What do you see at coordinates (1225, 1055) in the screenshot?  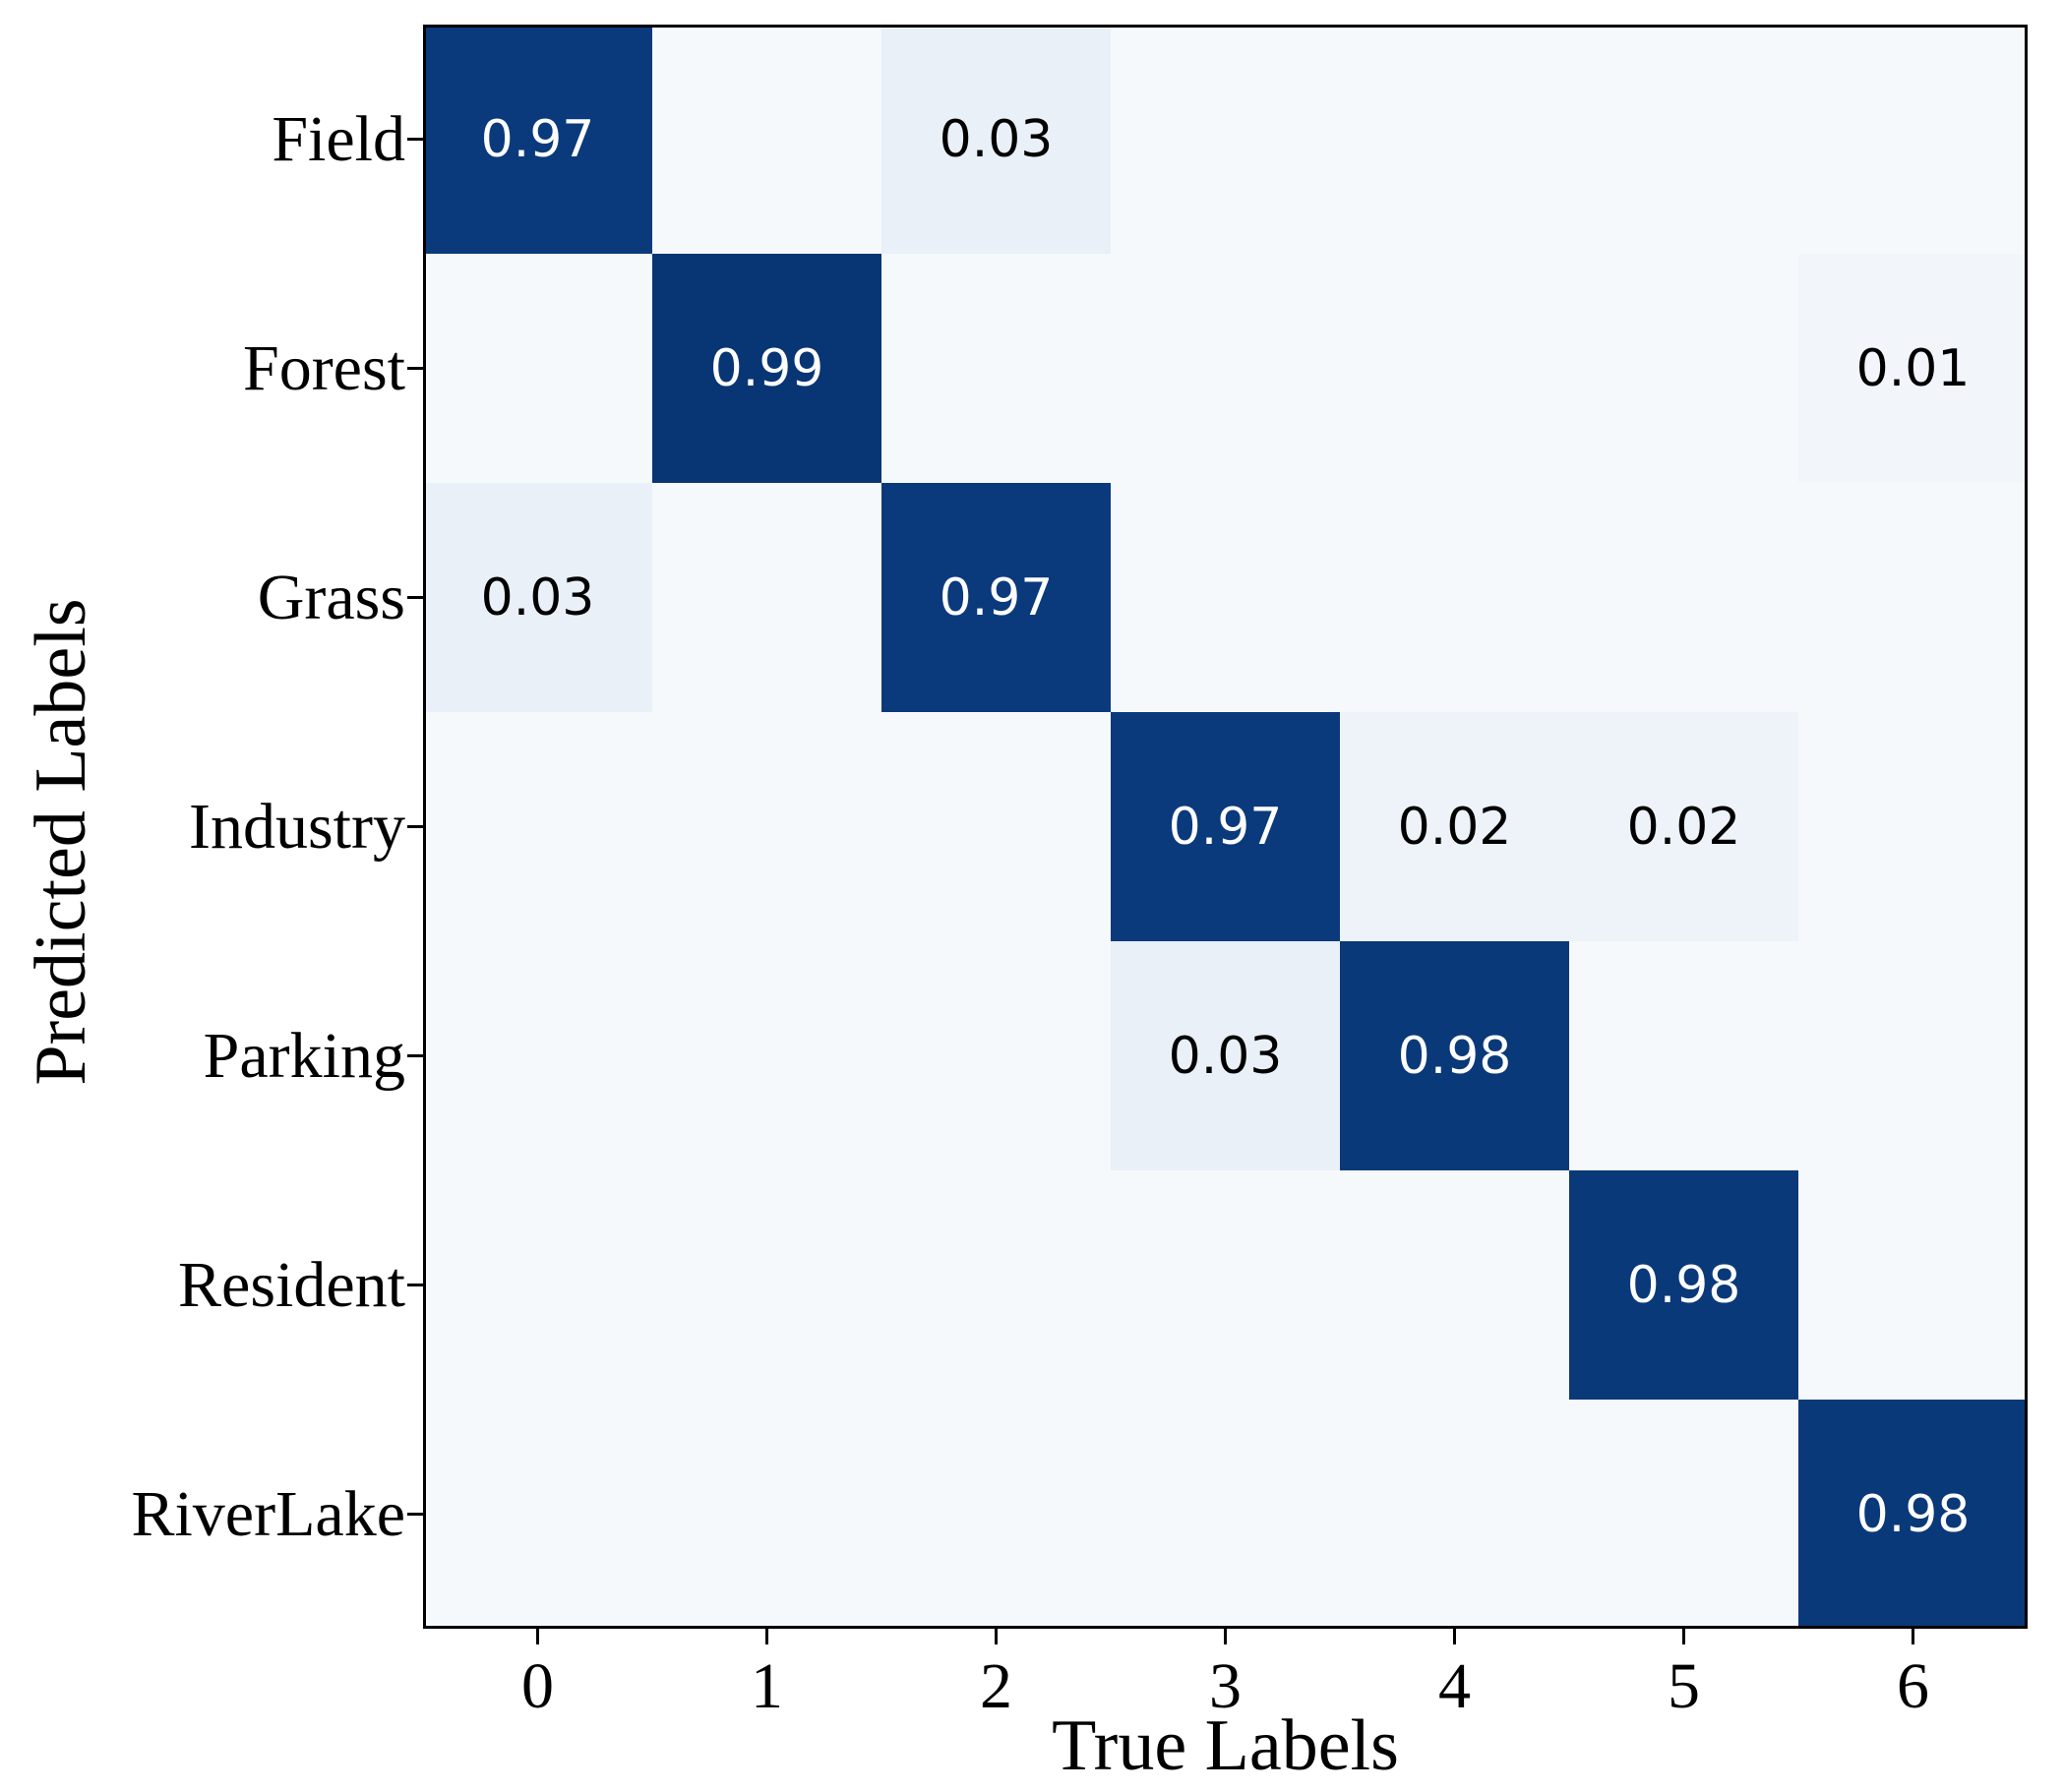 I see `matrix-cell-4-3: 0.03` at bounding box center [1225, 1055].